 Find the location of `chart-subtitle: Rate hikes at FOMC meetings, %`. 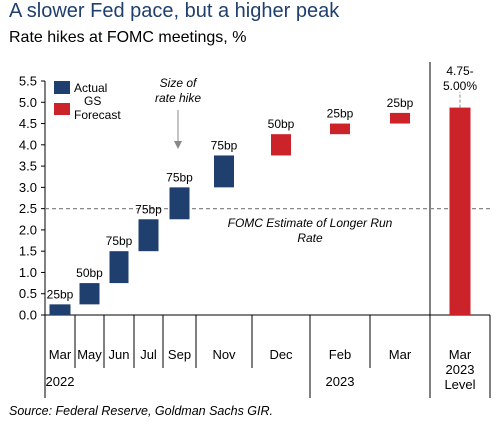

chart-subtitle: Rate hikes at FOMC meetings, % is located at coordinates (128, 37).